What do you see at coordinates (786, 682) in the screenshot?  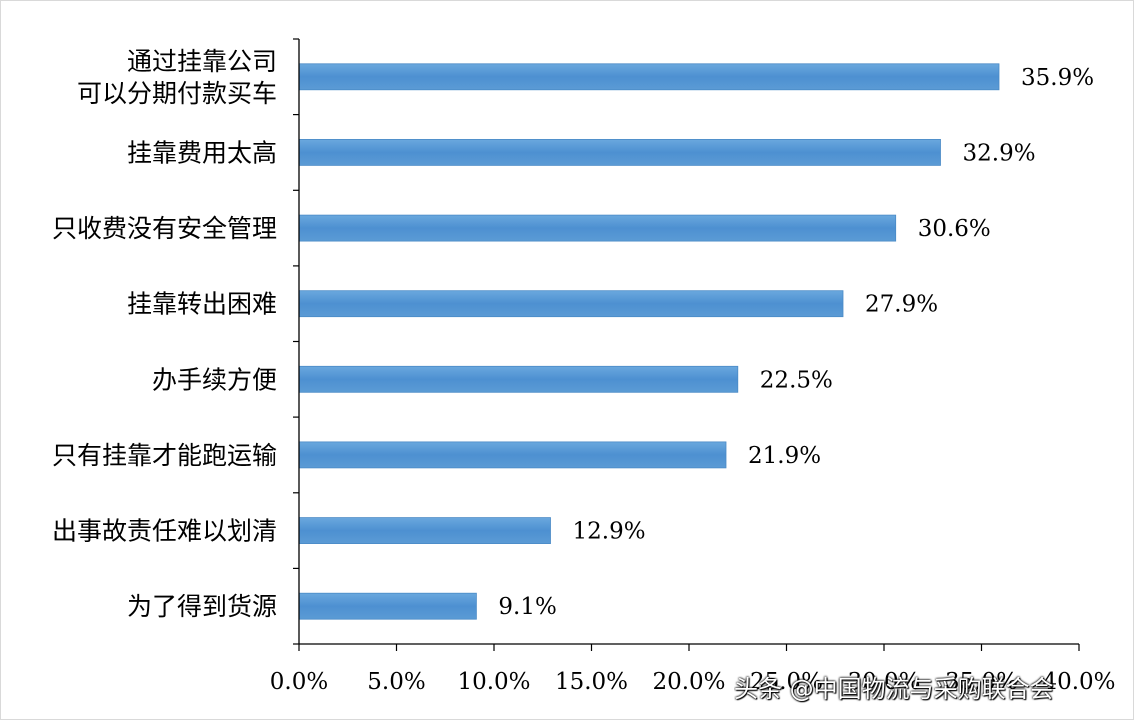 I see `x-tick-label: 25.0%` at bounding box center [786, 682].